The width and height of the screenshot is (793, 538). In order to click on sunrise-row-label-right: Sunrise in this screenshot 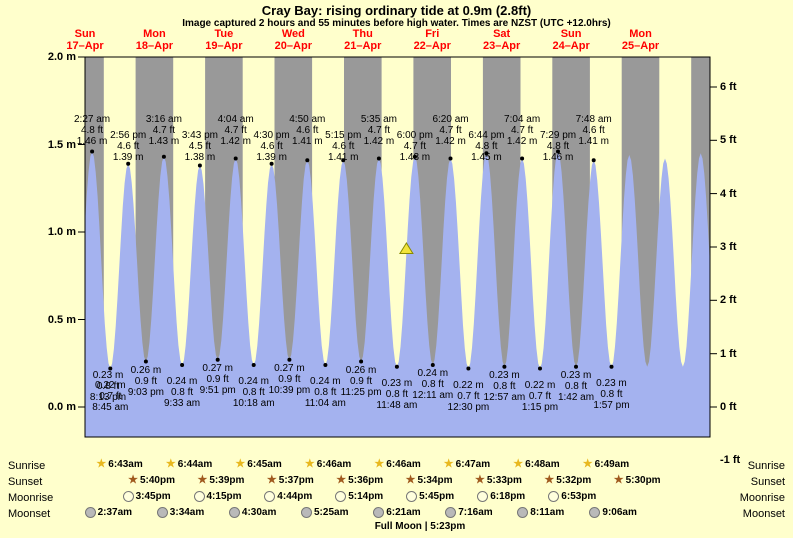, I will do `click(766, 466)`.